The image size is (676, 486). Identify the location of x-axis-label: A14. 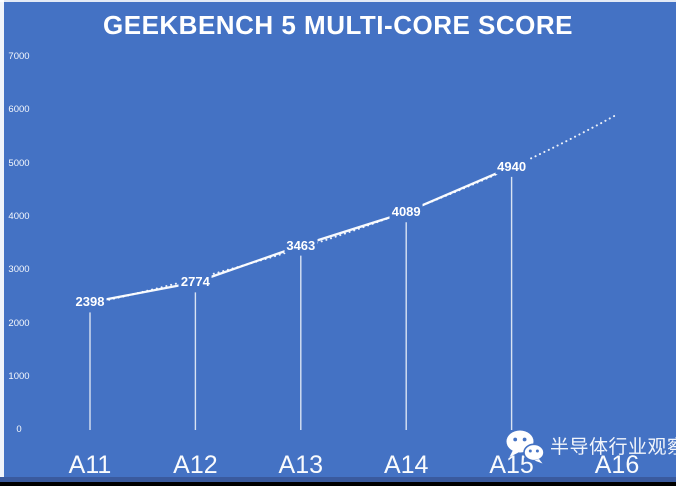
(406, 465).